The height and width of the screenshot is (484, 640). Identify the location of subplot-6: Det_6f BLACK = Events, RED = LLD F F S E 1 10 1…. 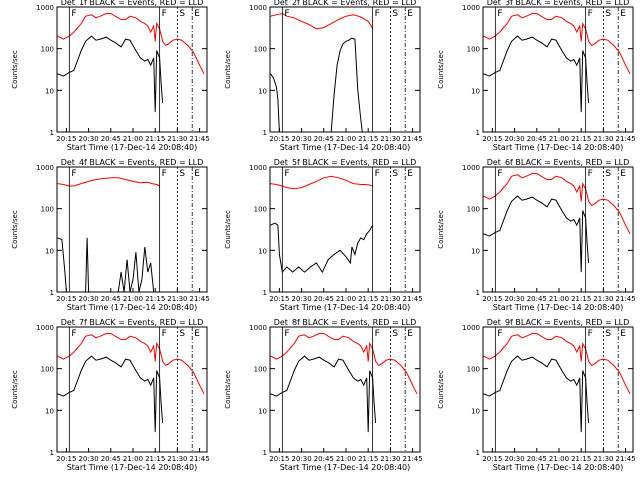
(536, 235).